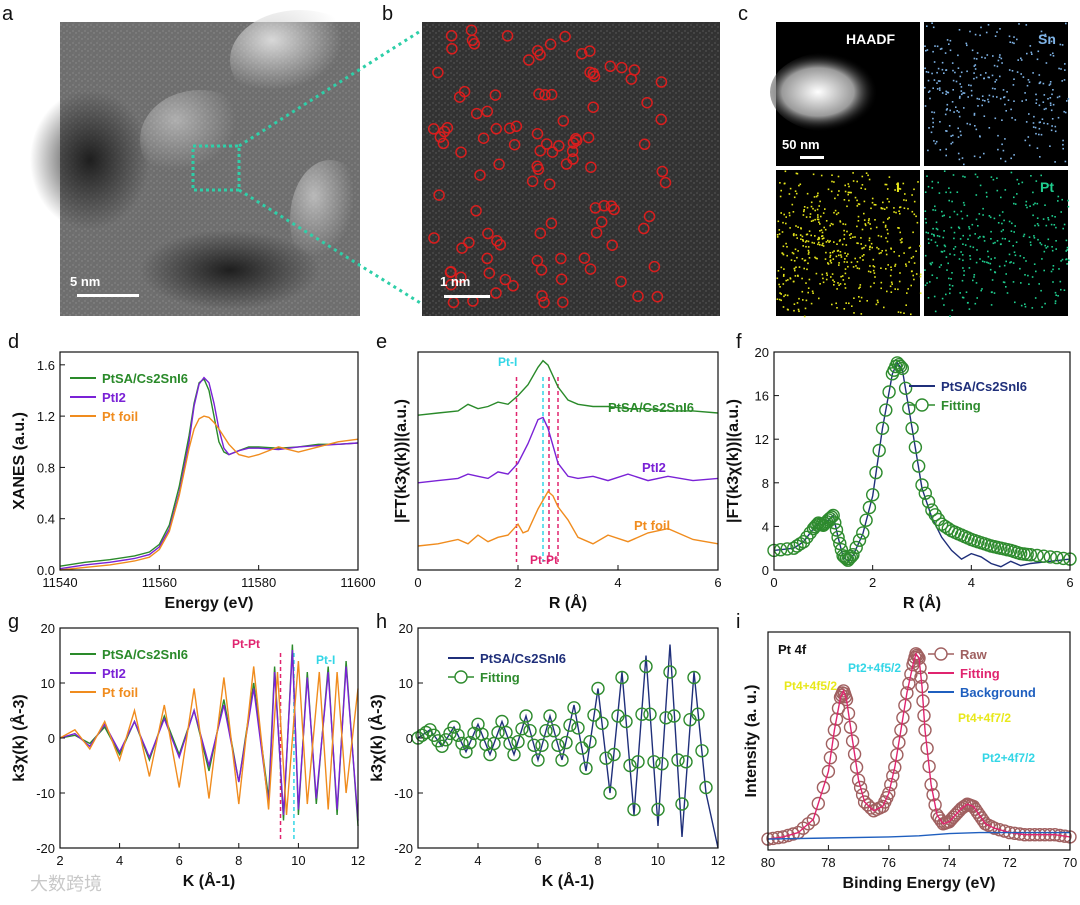  Describe the element at coordinates (996, 243) in the screenshot. I see `map-pt` at that location.